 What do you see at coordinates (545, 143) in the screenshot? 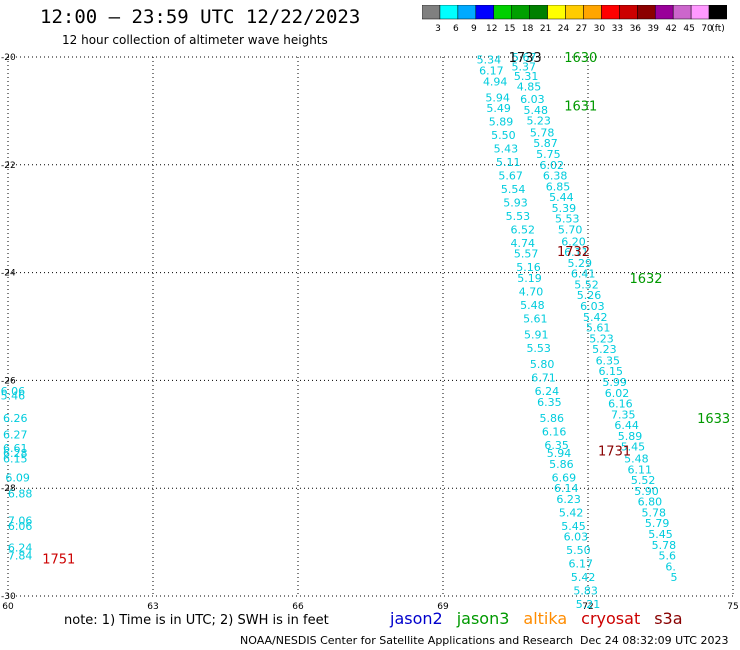
I see `swh-data-point: 5.87` at bounding box center [545, 143].